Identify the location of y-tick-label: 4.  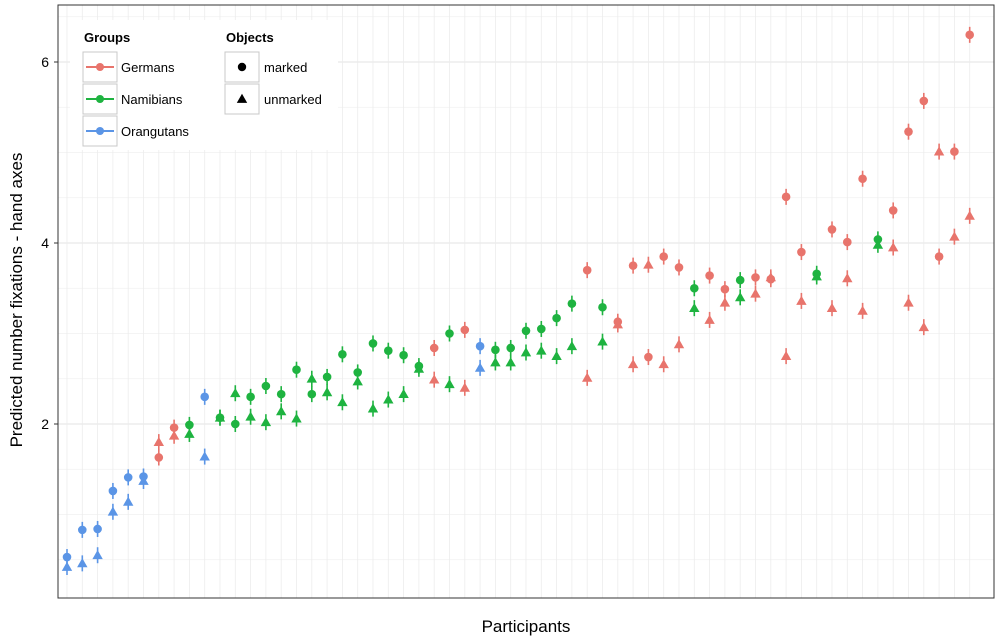
(45, 243).